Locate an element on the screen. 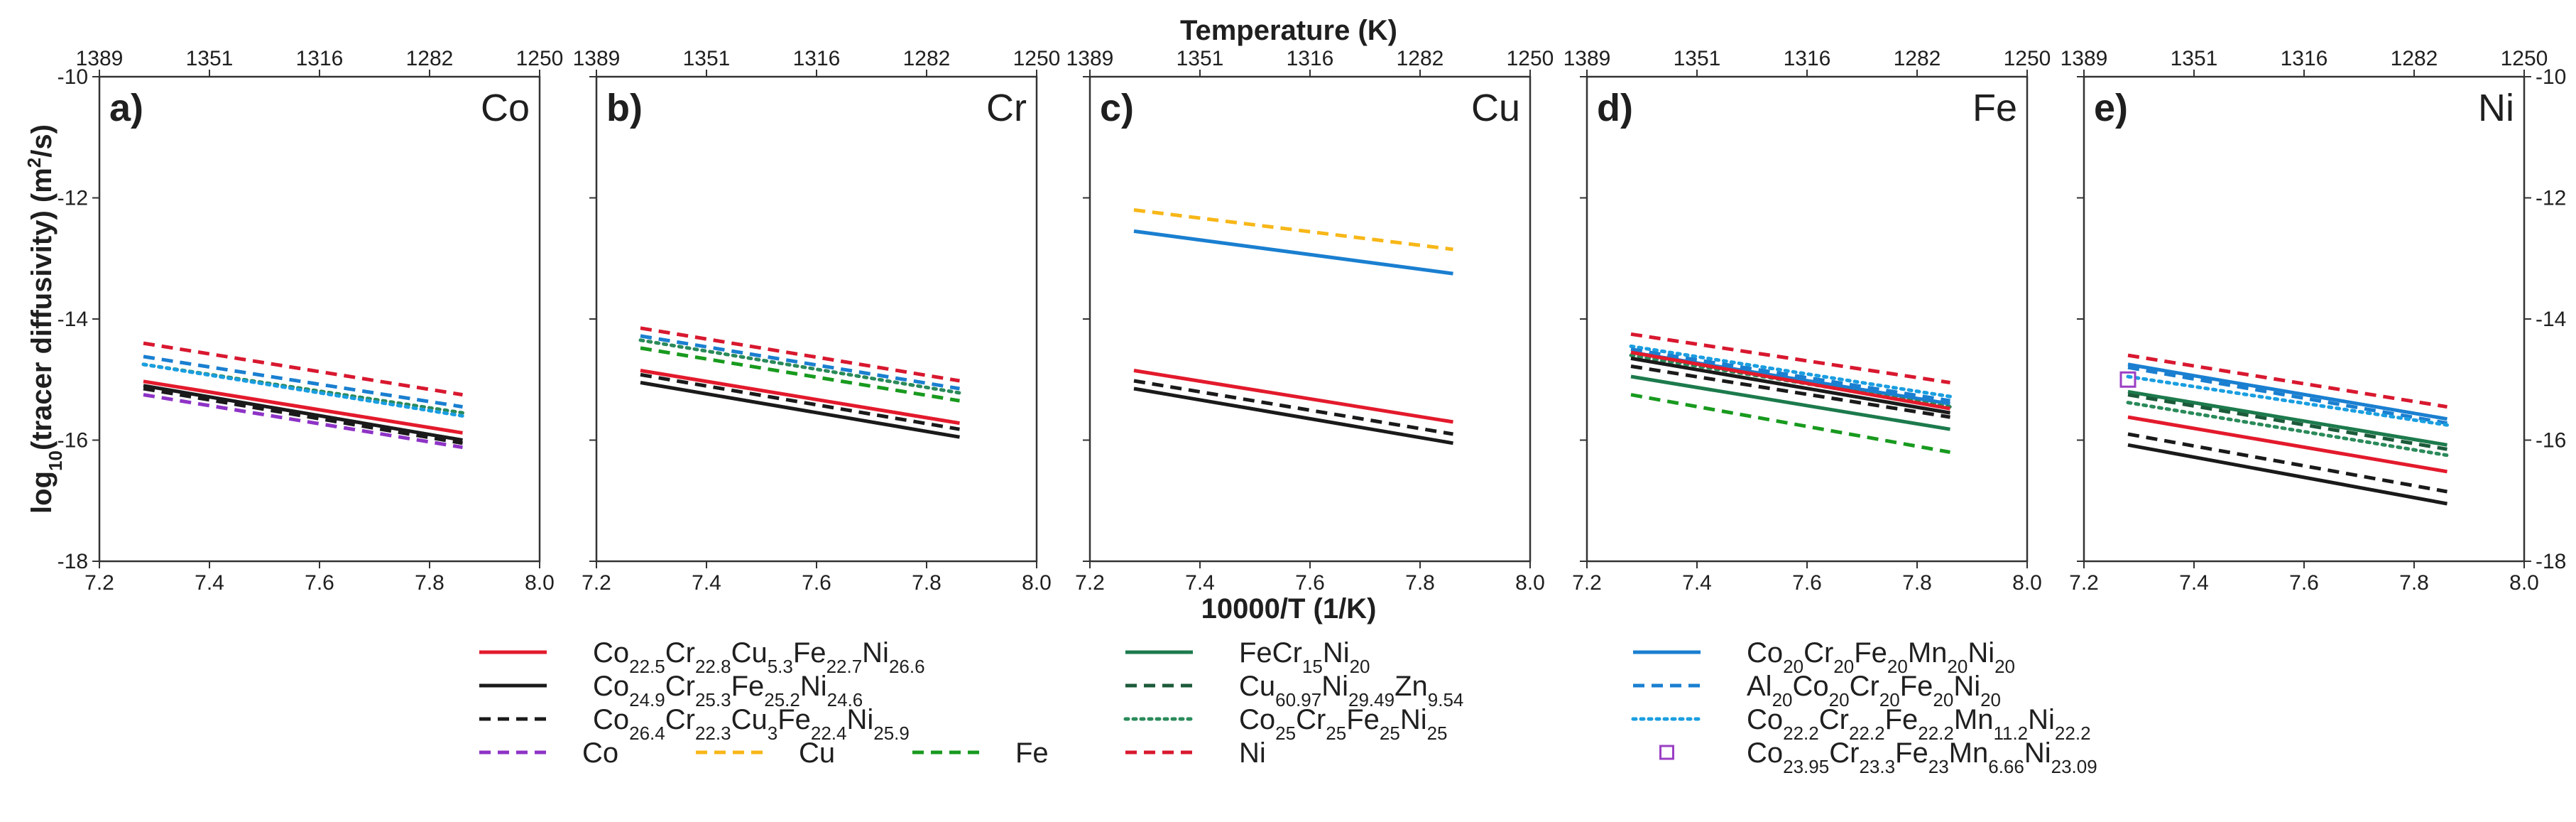  series-line-fecr15ni20 is located at coordinates (1790, 402).